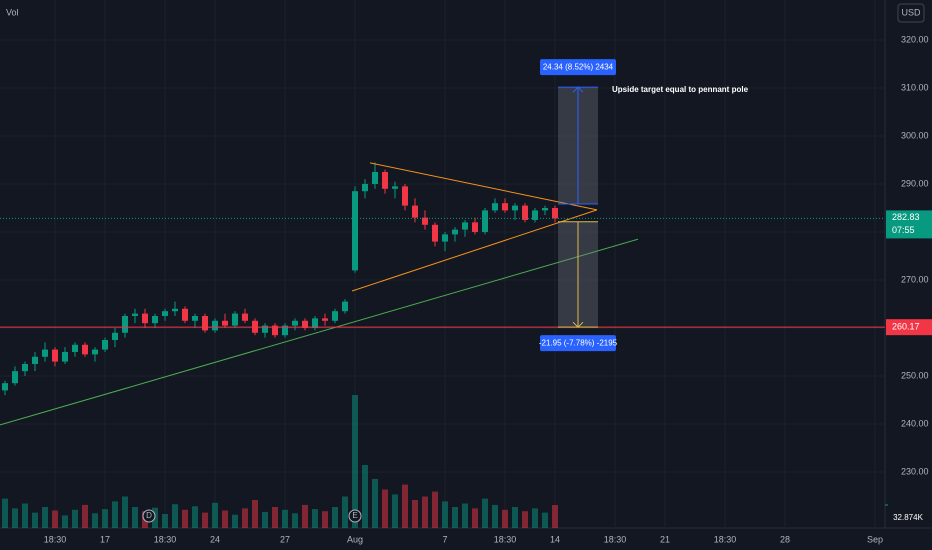 The height and width of the screenshot is (550, 932). What do you see at coordinates (906, 217) in the screenshot?
I see `last-price-label: 282.83` at bounding box center [906, 217].